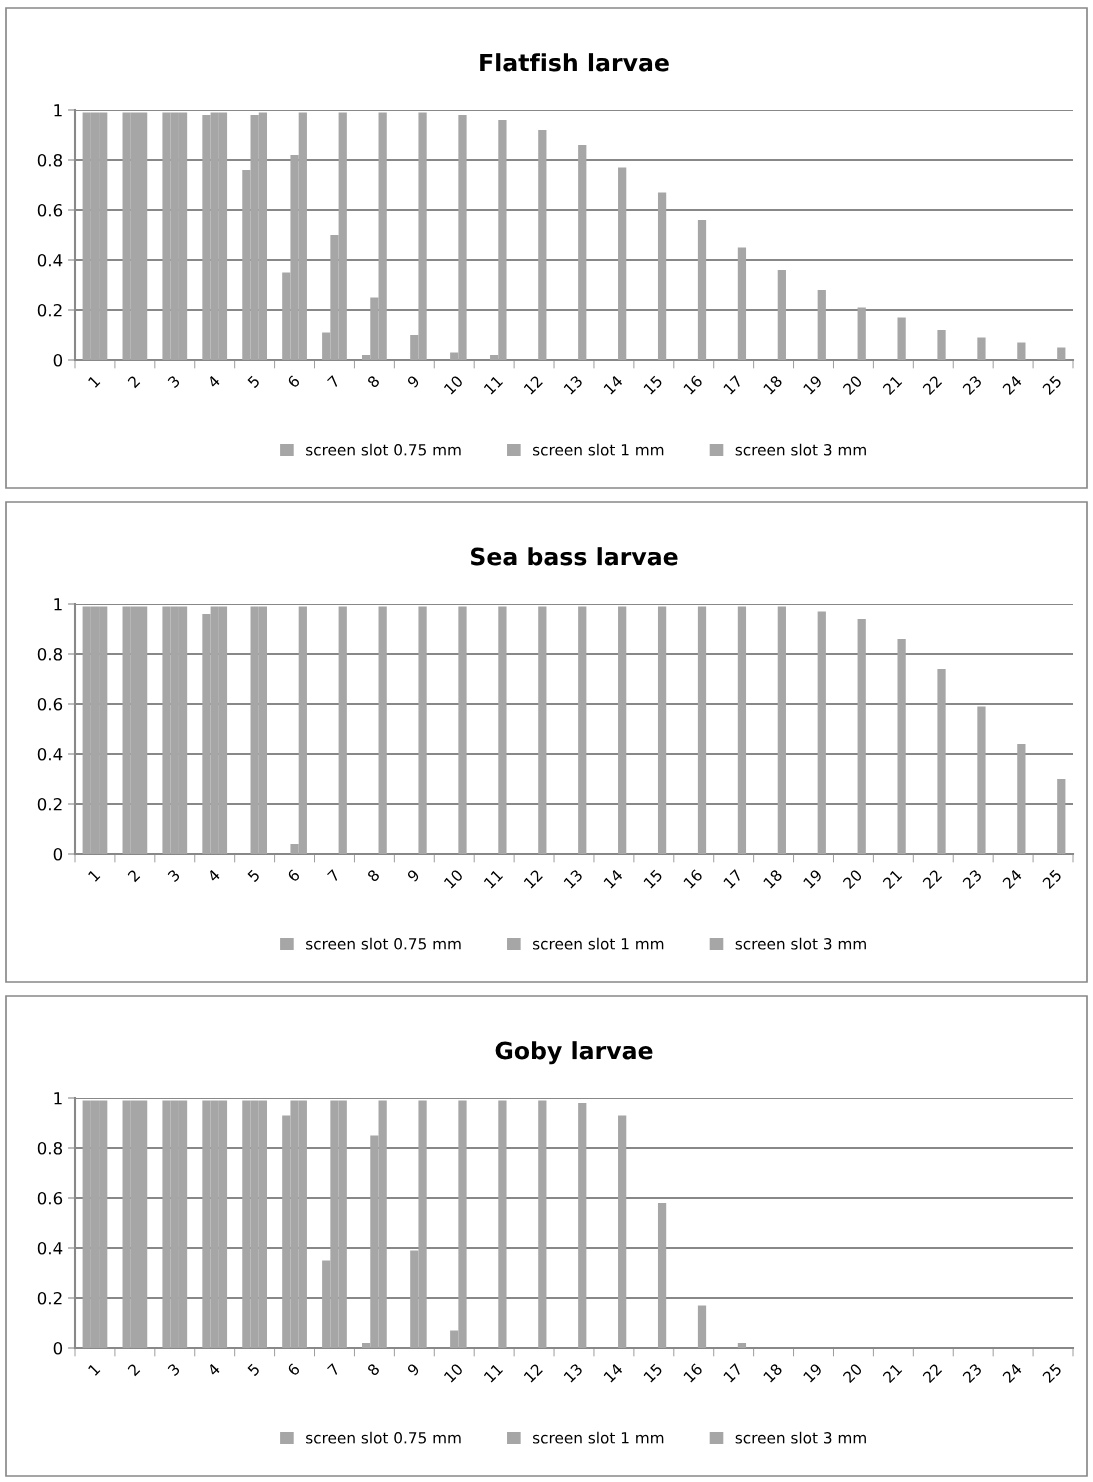  What do you see at coordinates (573, 878) in the screenshot?
I see `x-tick-label: 13` at bounding box center [573, 878].